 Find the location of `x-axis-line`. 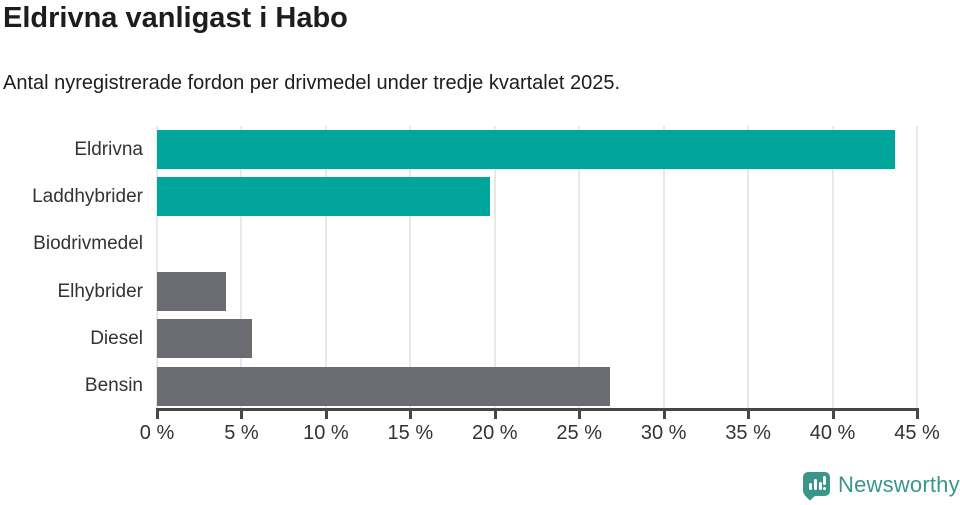

x-axis-line is located at coordinates (537, 409).